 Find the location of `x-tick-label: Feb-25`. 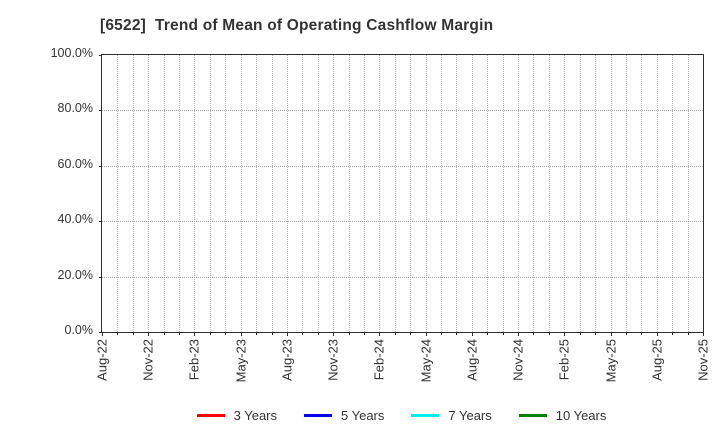

x-tick-label: Feb-25 is located at coordinates (564, 359).